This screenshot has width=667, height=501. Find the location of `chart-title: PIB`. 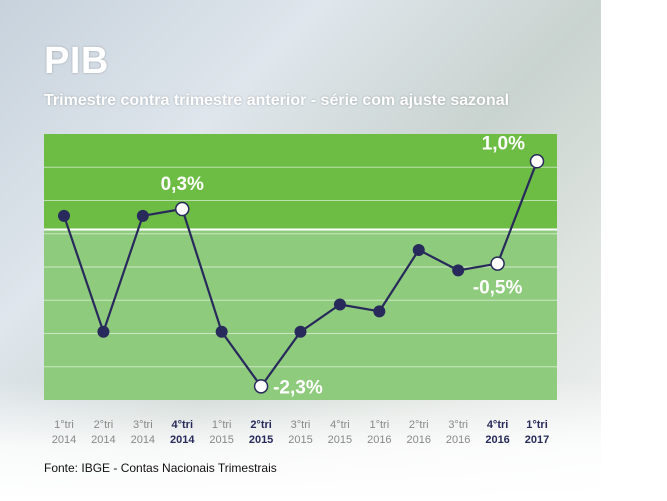

chart-title: PIB is located at coordinates (76, 61).